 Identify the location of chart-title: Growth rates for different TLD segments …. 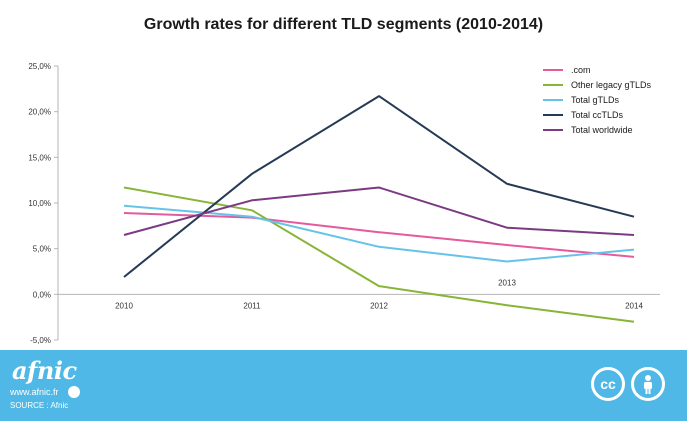
(343, 24).